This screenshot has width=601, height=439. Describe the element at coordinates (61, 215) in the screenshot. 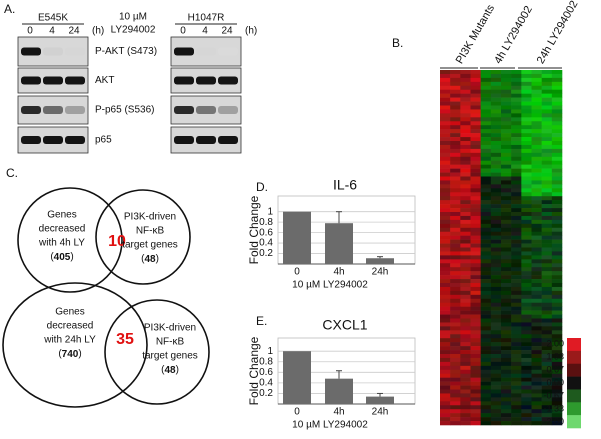

I see `venn-text: Genes` at that location.